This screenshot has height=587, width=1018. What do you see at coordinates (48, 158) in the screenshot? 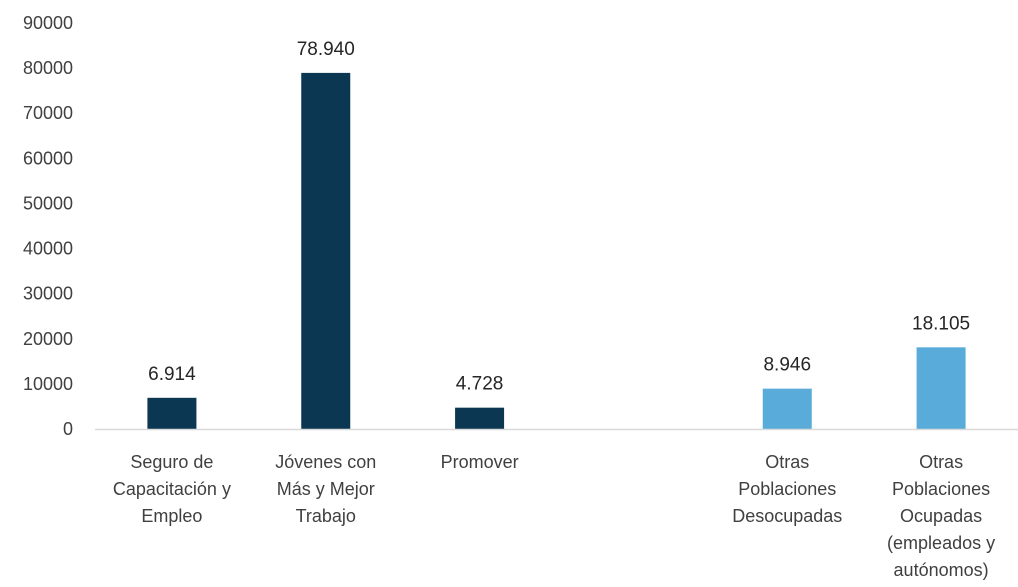
I see `y-tick-label: 60000` at bounding box center [48, 158].